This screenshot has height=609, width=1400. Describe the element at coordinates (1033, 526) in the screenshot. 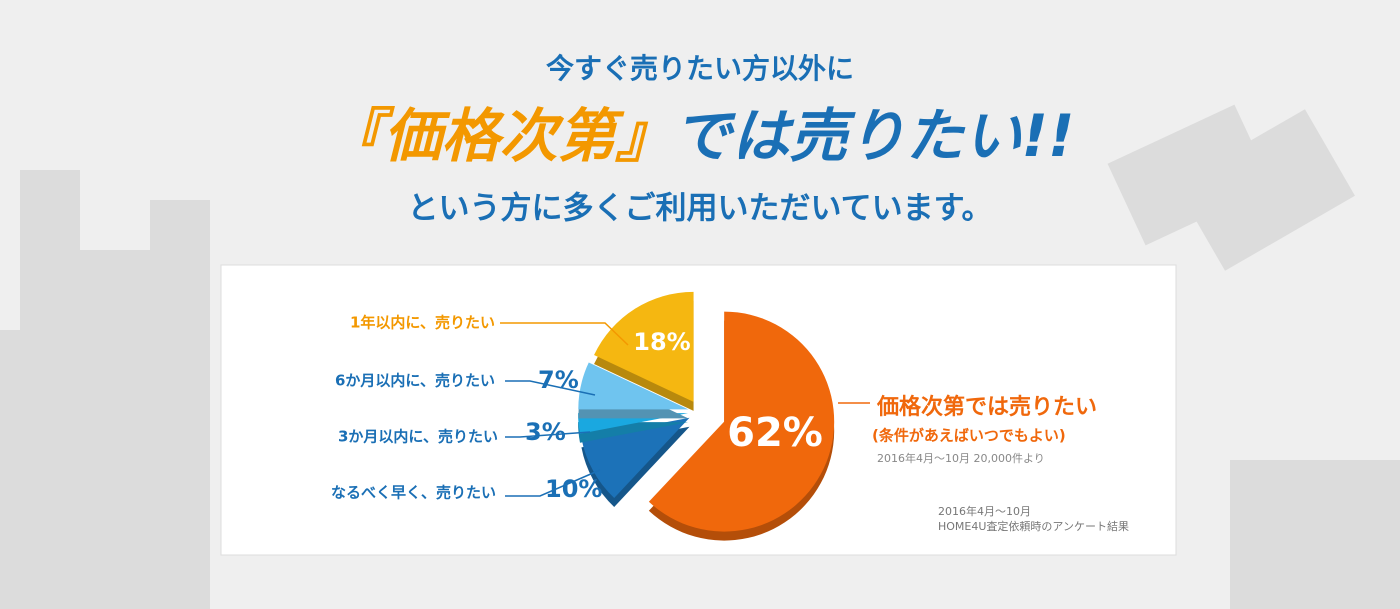

I see `source-note: HOME4U査定依頼時のアンケート結果` at that location.